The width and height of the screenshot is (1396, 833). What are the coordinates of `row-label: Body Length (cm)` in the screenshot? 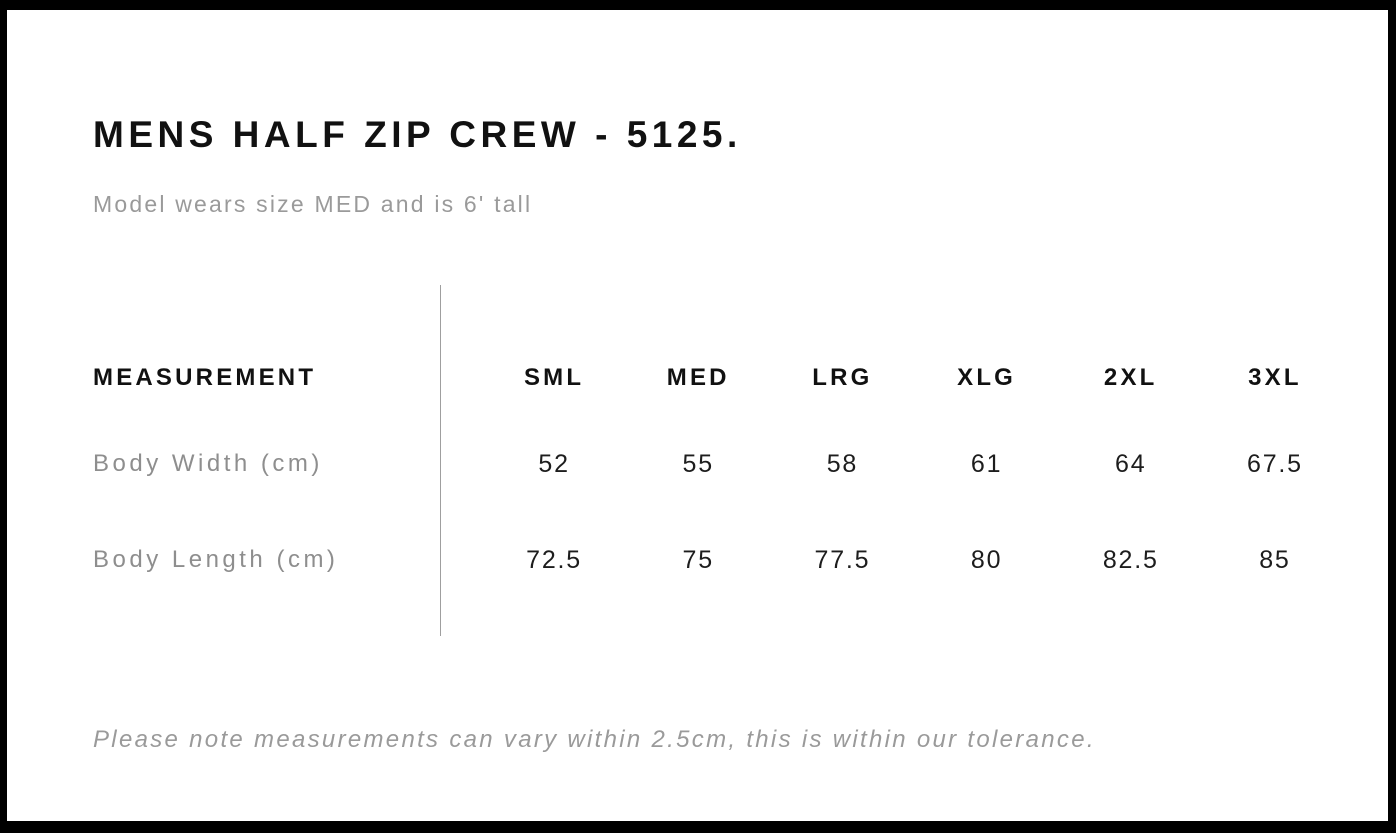 It's located at (216, 559).